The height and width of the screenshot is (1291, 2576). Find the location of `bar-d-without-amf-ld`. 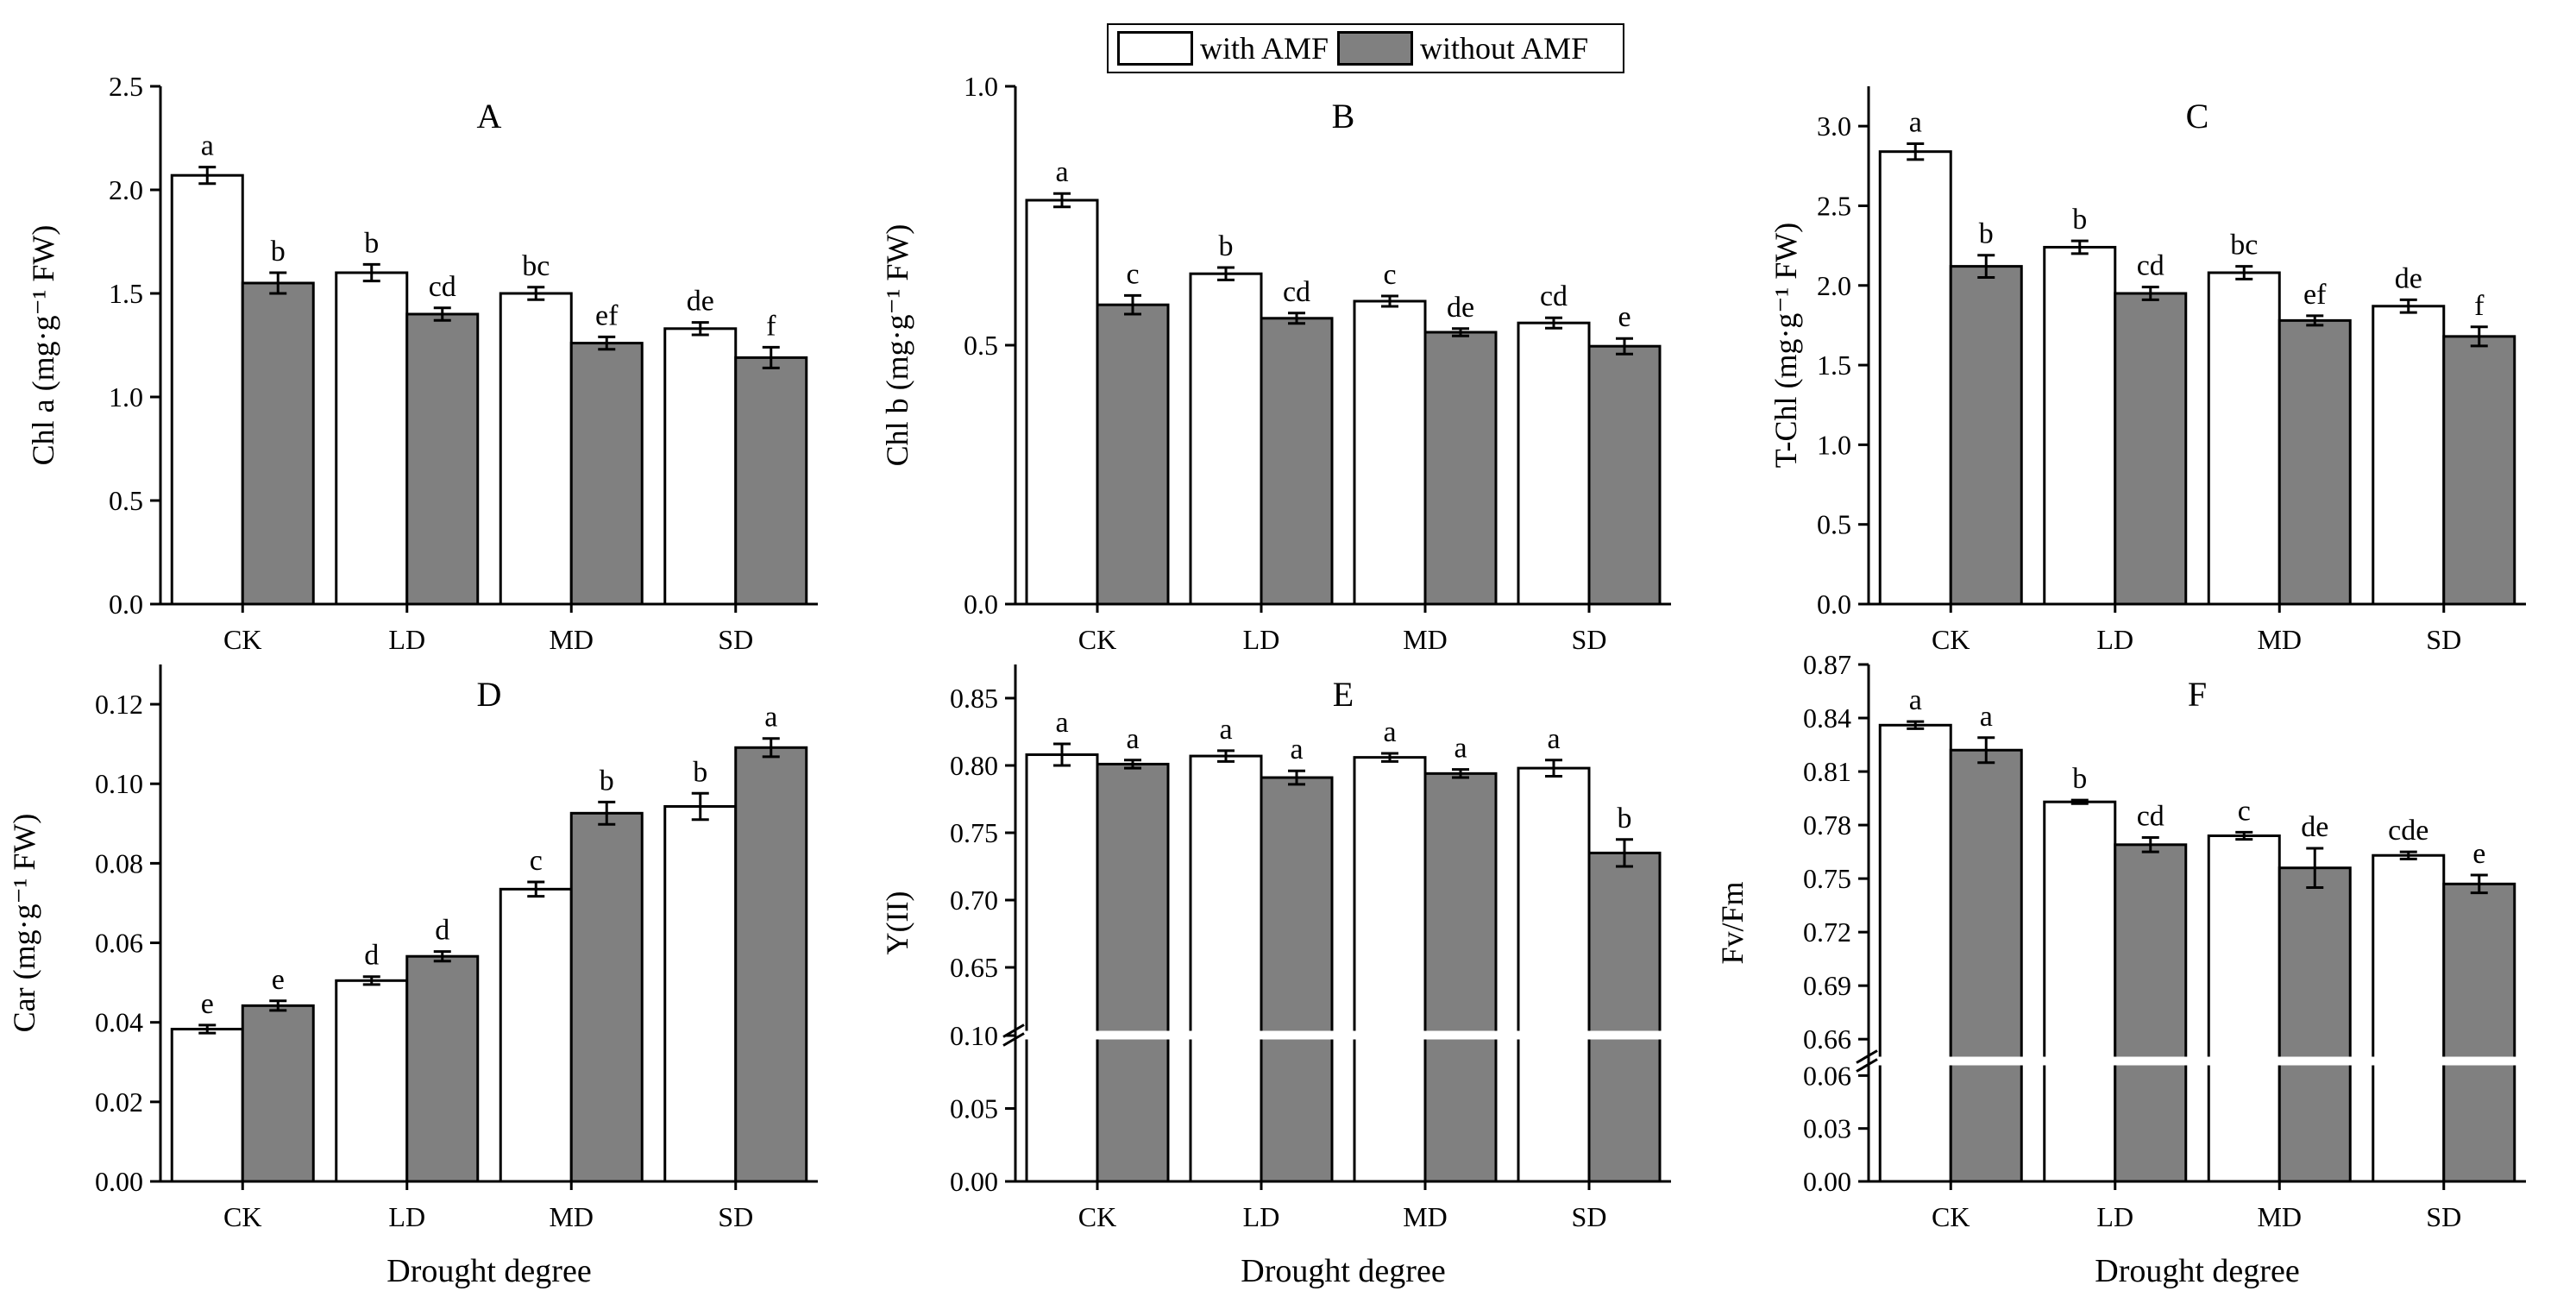

bar-d-without-amf-ld is located at coordinates (442, 1068).